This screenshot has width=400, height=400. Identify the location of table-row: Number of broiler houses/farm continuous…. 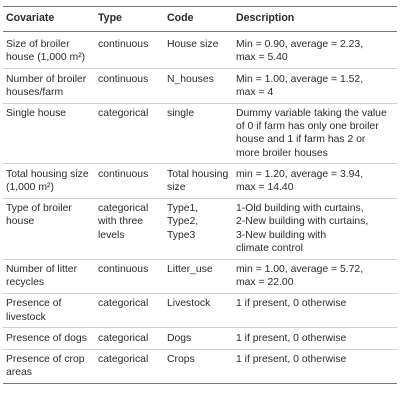
(200, 86).